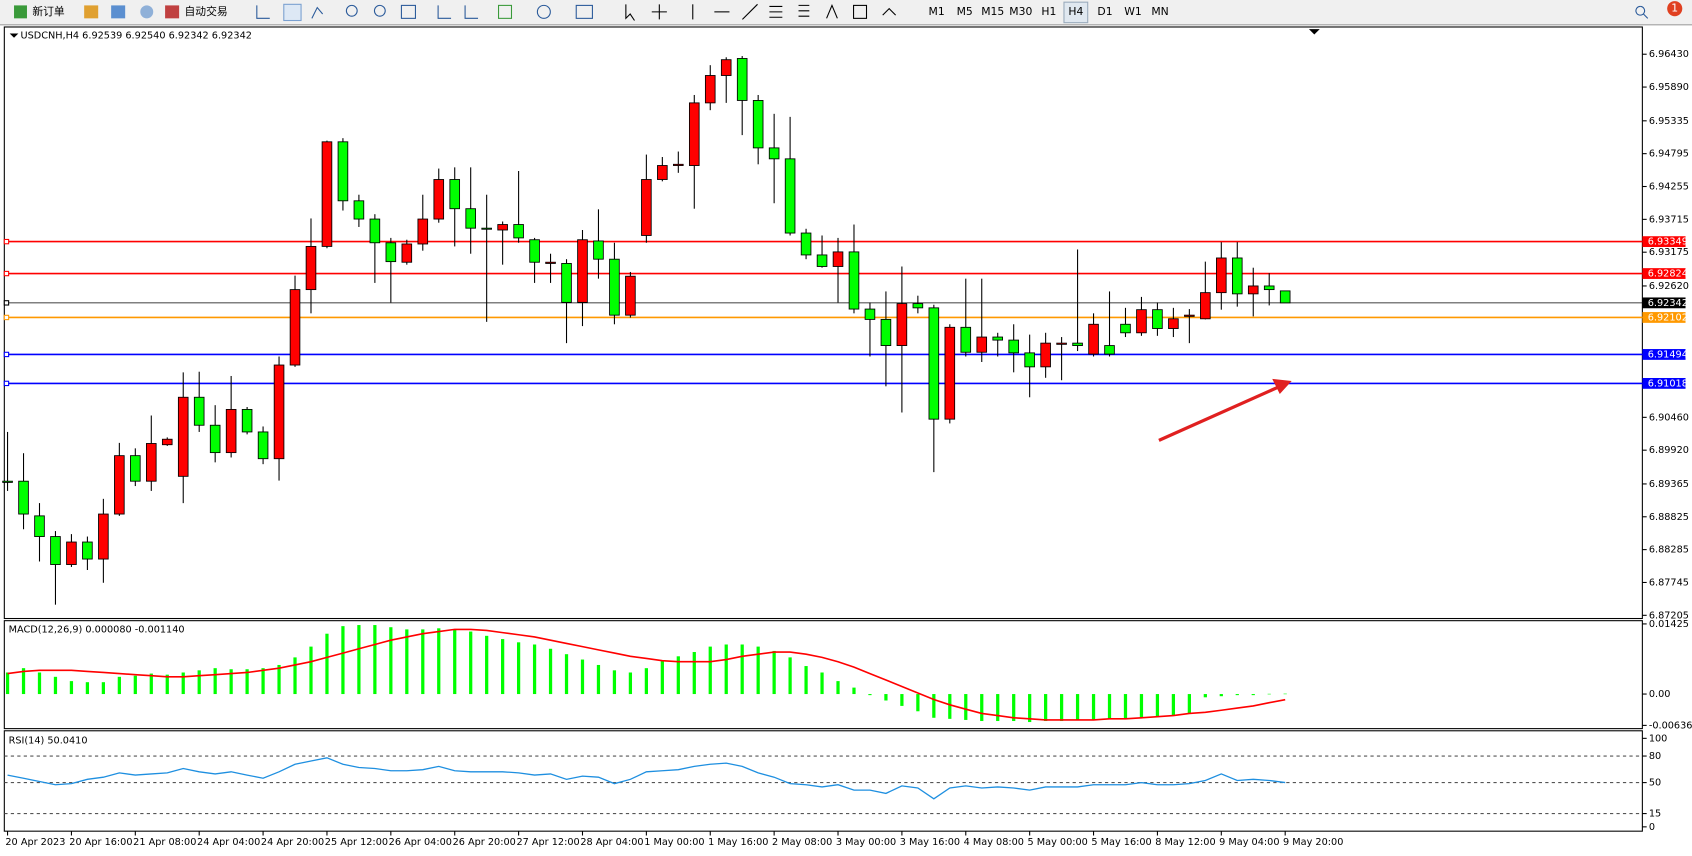 This screenshot has height=856, width=1692. Describe the element at coordinates (206, 11) in the screenshot. I see `auto-trade-button: 自动交易` at that location.